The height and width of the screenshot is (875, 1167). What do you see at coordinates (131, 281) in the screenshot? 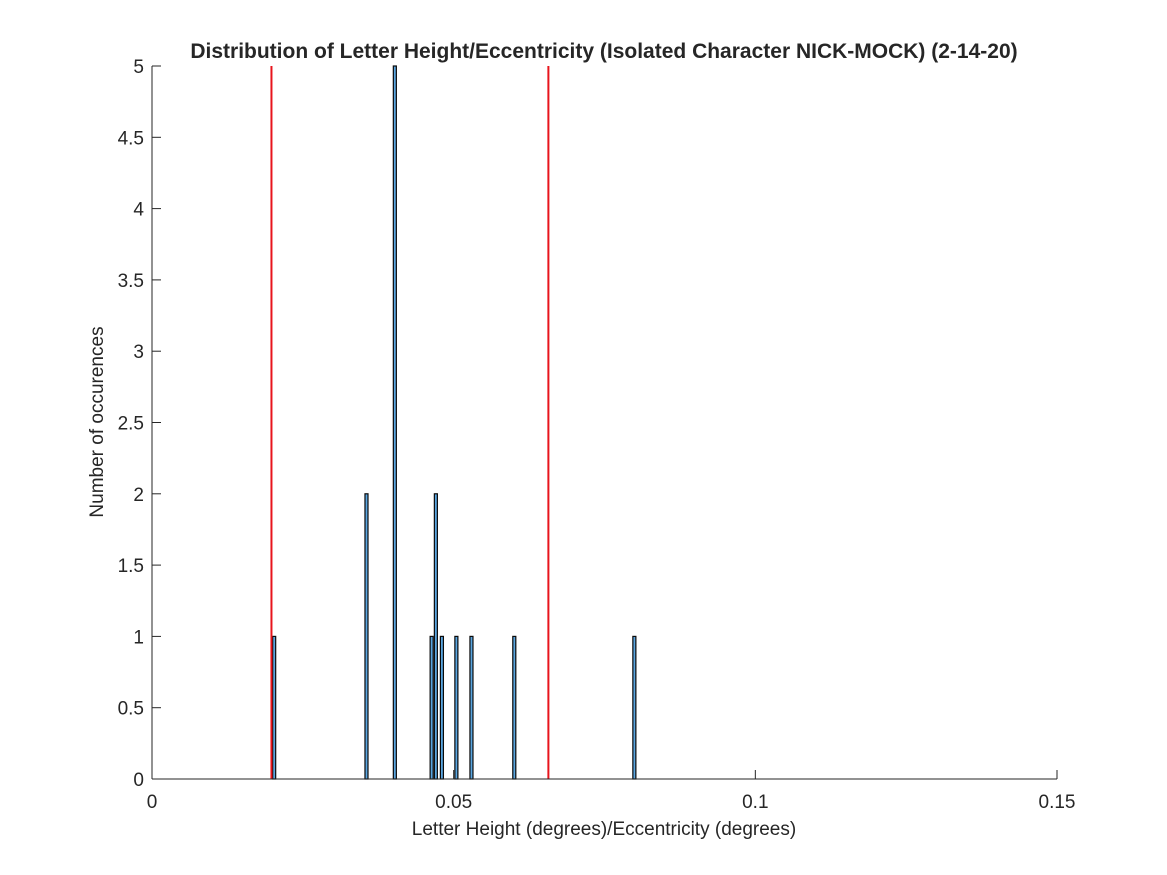
I see `y-tick-label: 3.5` at bounding box center [131, 281].